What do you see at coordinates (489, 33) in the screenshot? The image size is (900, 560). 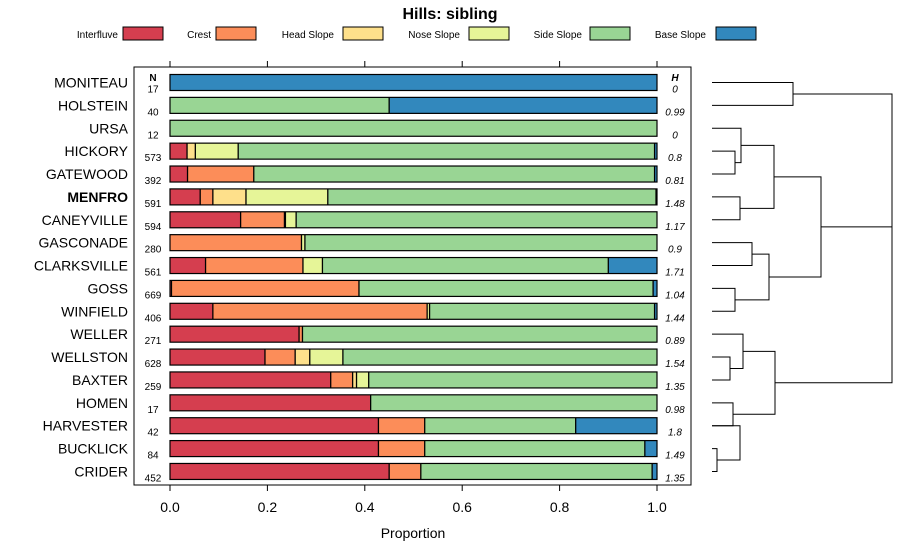 I see `legend-swatch-nose-slope` at bounding box center [489, 33].